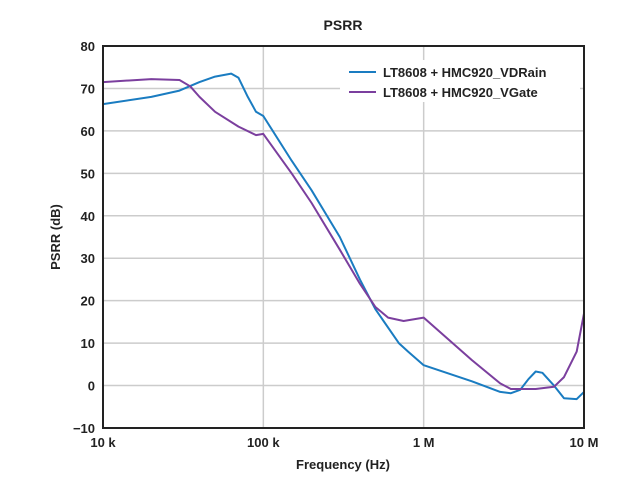  What do you see at coordinates (464, 72) in the screenshot?
I see `legend-label-vdrain: LT8608 + HMC920_VDRain` at bounding box center [464, 72].